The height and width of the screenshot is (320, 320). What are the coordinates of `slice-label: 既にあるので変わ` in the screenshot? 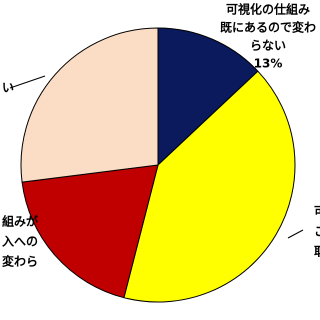 It's located at (268, 27).